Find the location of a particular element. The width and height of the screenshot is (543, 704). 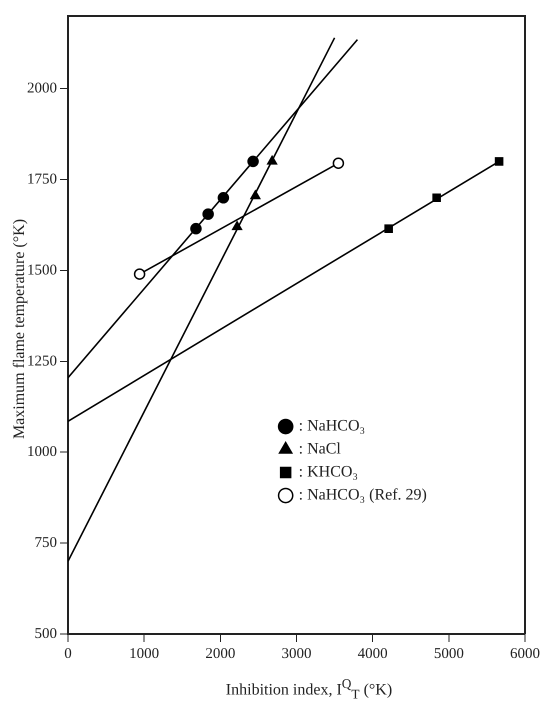

y-tick-label: 1000 is located at coordinates (42, 452).